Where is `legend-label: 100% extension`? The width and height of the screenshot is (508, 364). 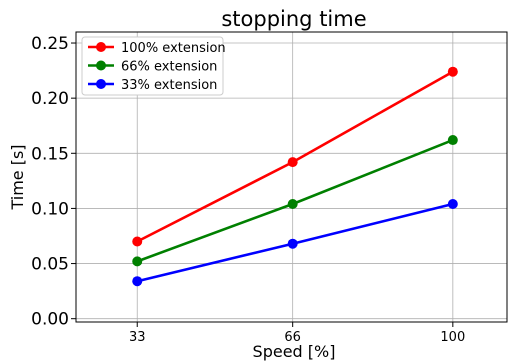
legend-label: 100% extension is located at coordinates (173, 48).